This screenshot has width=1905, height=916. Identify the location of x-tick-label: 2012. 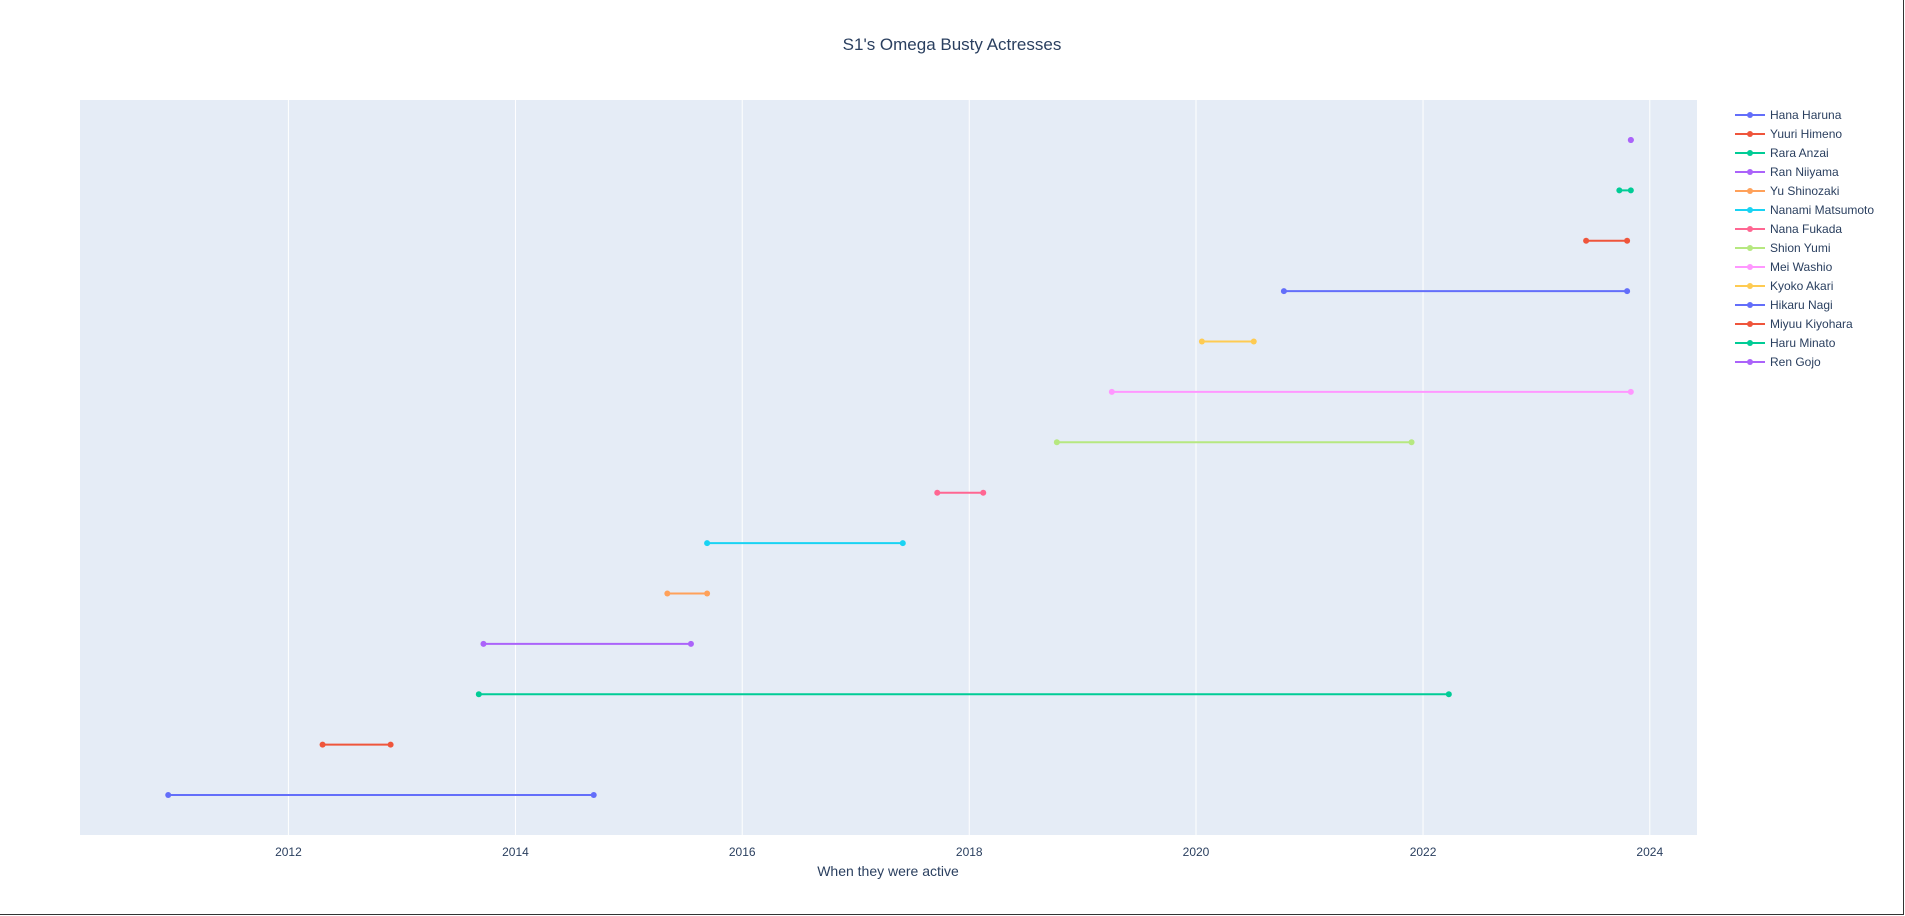
(288, 852).